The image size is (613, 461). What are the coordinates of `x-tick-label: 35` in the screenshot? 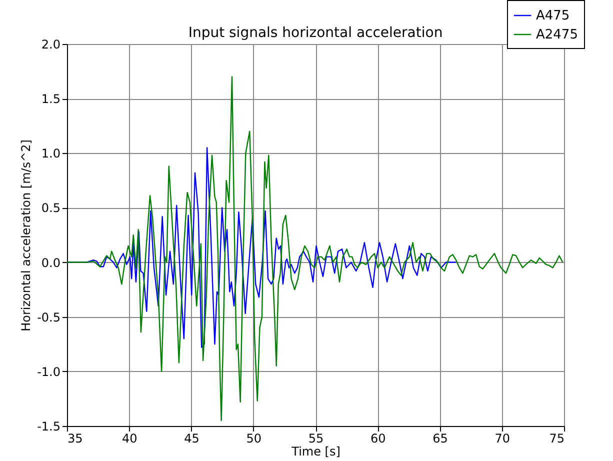 It's located at (75, 439).